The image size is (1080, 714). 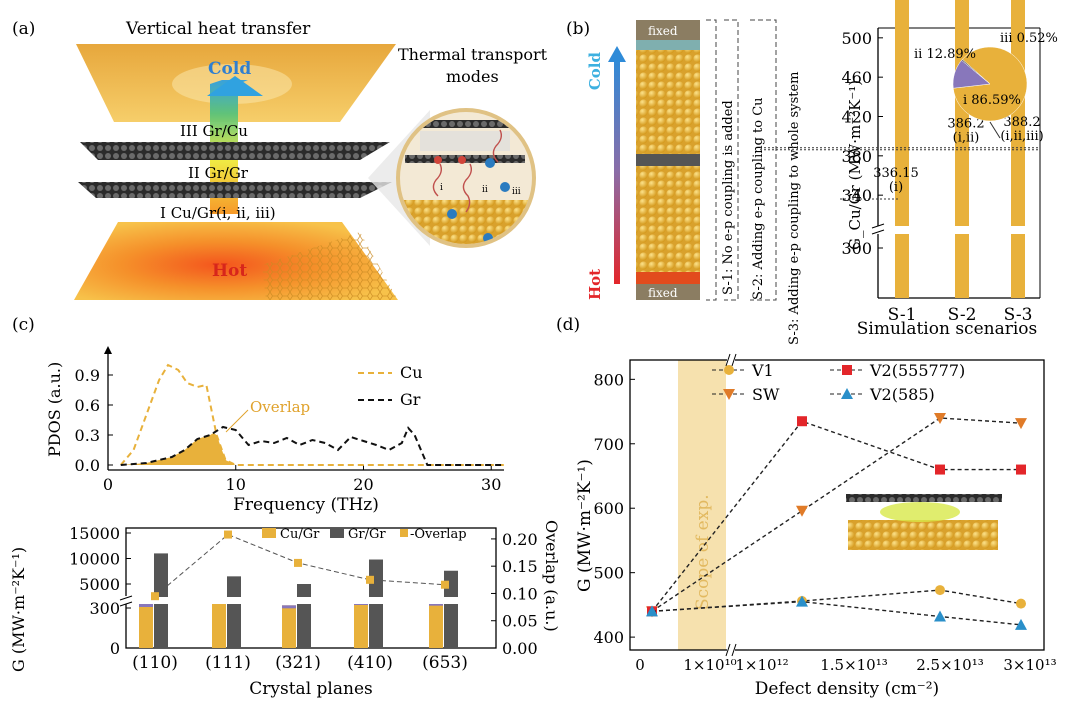 What do you see at coordinates (896, 187) in the screenshot?
I see `b-mode-label: (i)` at bounding box center [896, 187].